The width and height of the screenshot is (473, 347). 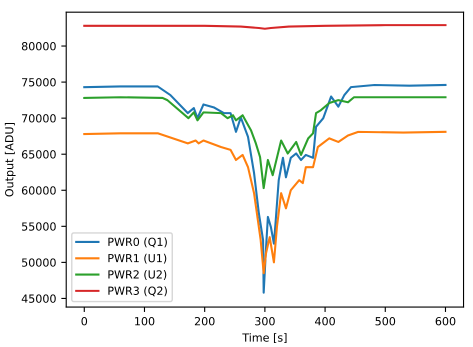 What do you see at coordinates (446, 321) in the screenshot?
I see `x-tick-label: 600` at bounding box center [446, 321].